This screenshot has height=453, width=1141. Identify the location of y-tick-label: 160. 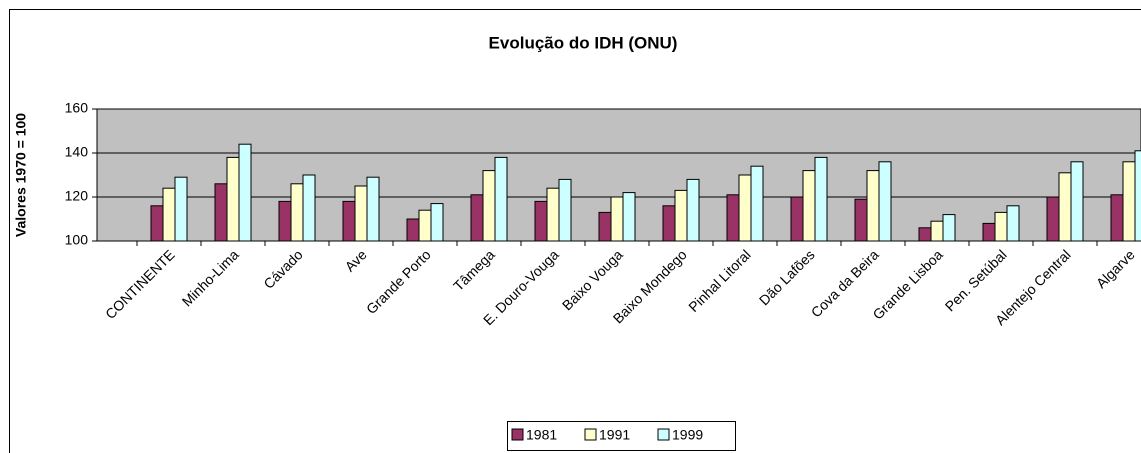
(77, 108).